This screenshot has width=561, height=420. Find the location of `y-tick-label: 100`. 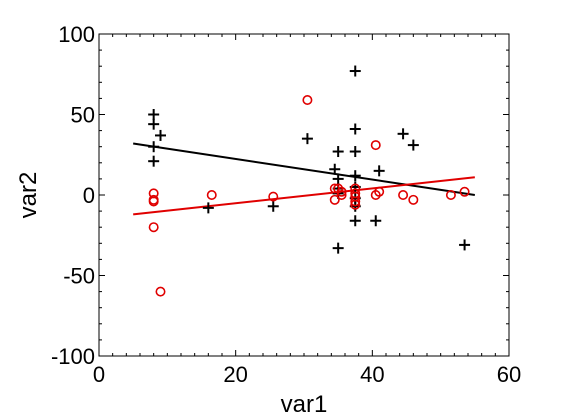

y-tick-label: 100 is located at coordinates (76, 34).